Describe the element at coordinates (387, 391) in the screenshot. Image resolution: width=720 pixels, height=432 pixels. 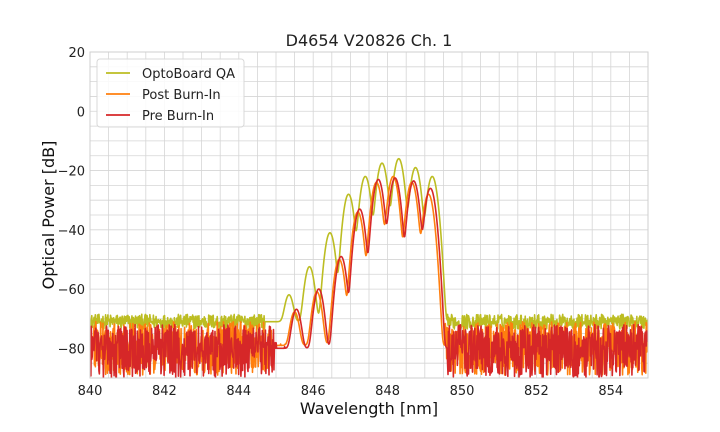
I see `x-tick-label: 848` at that location.